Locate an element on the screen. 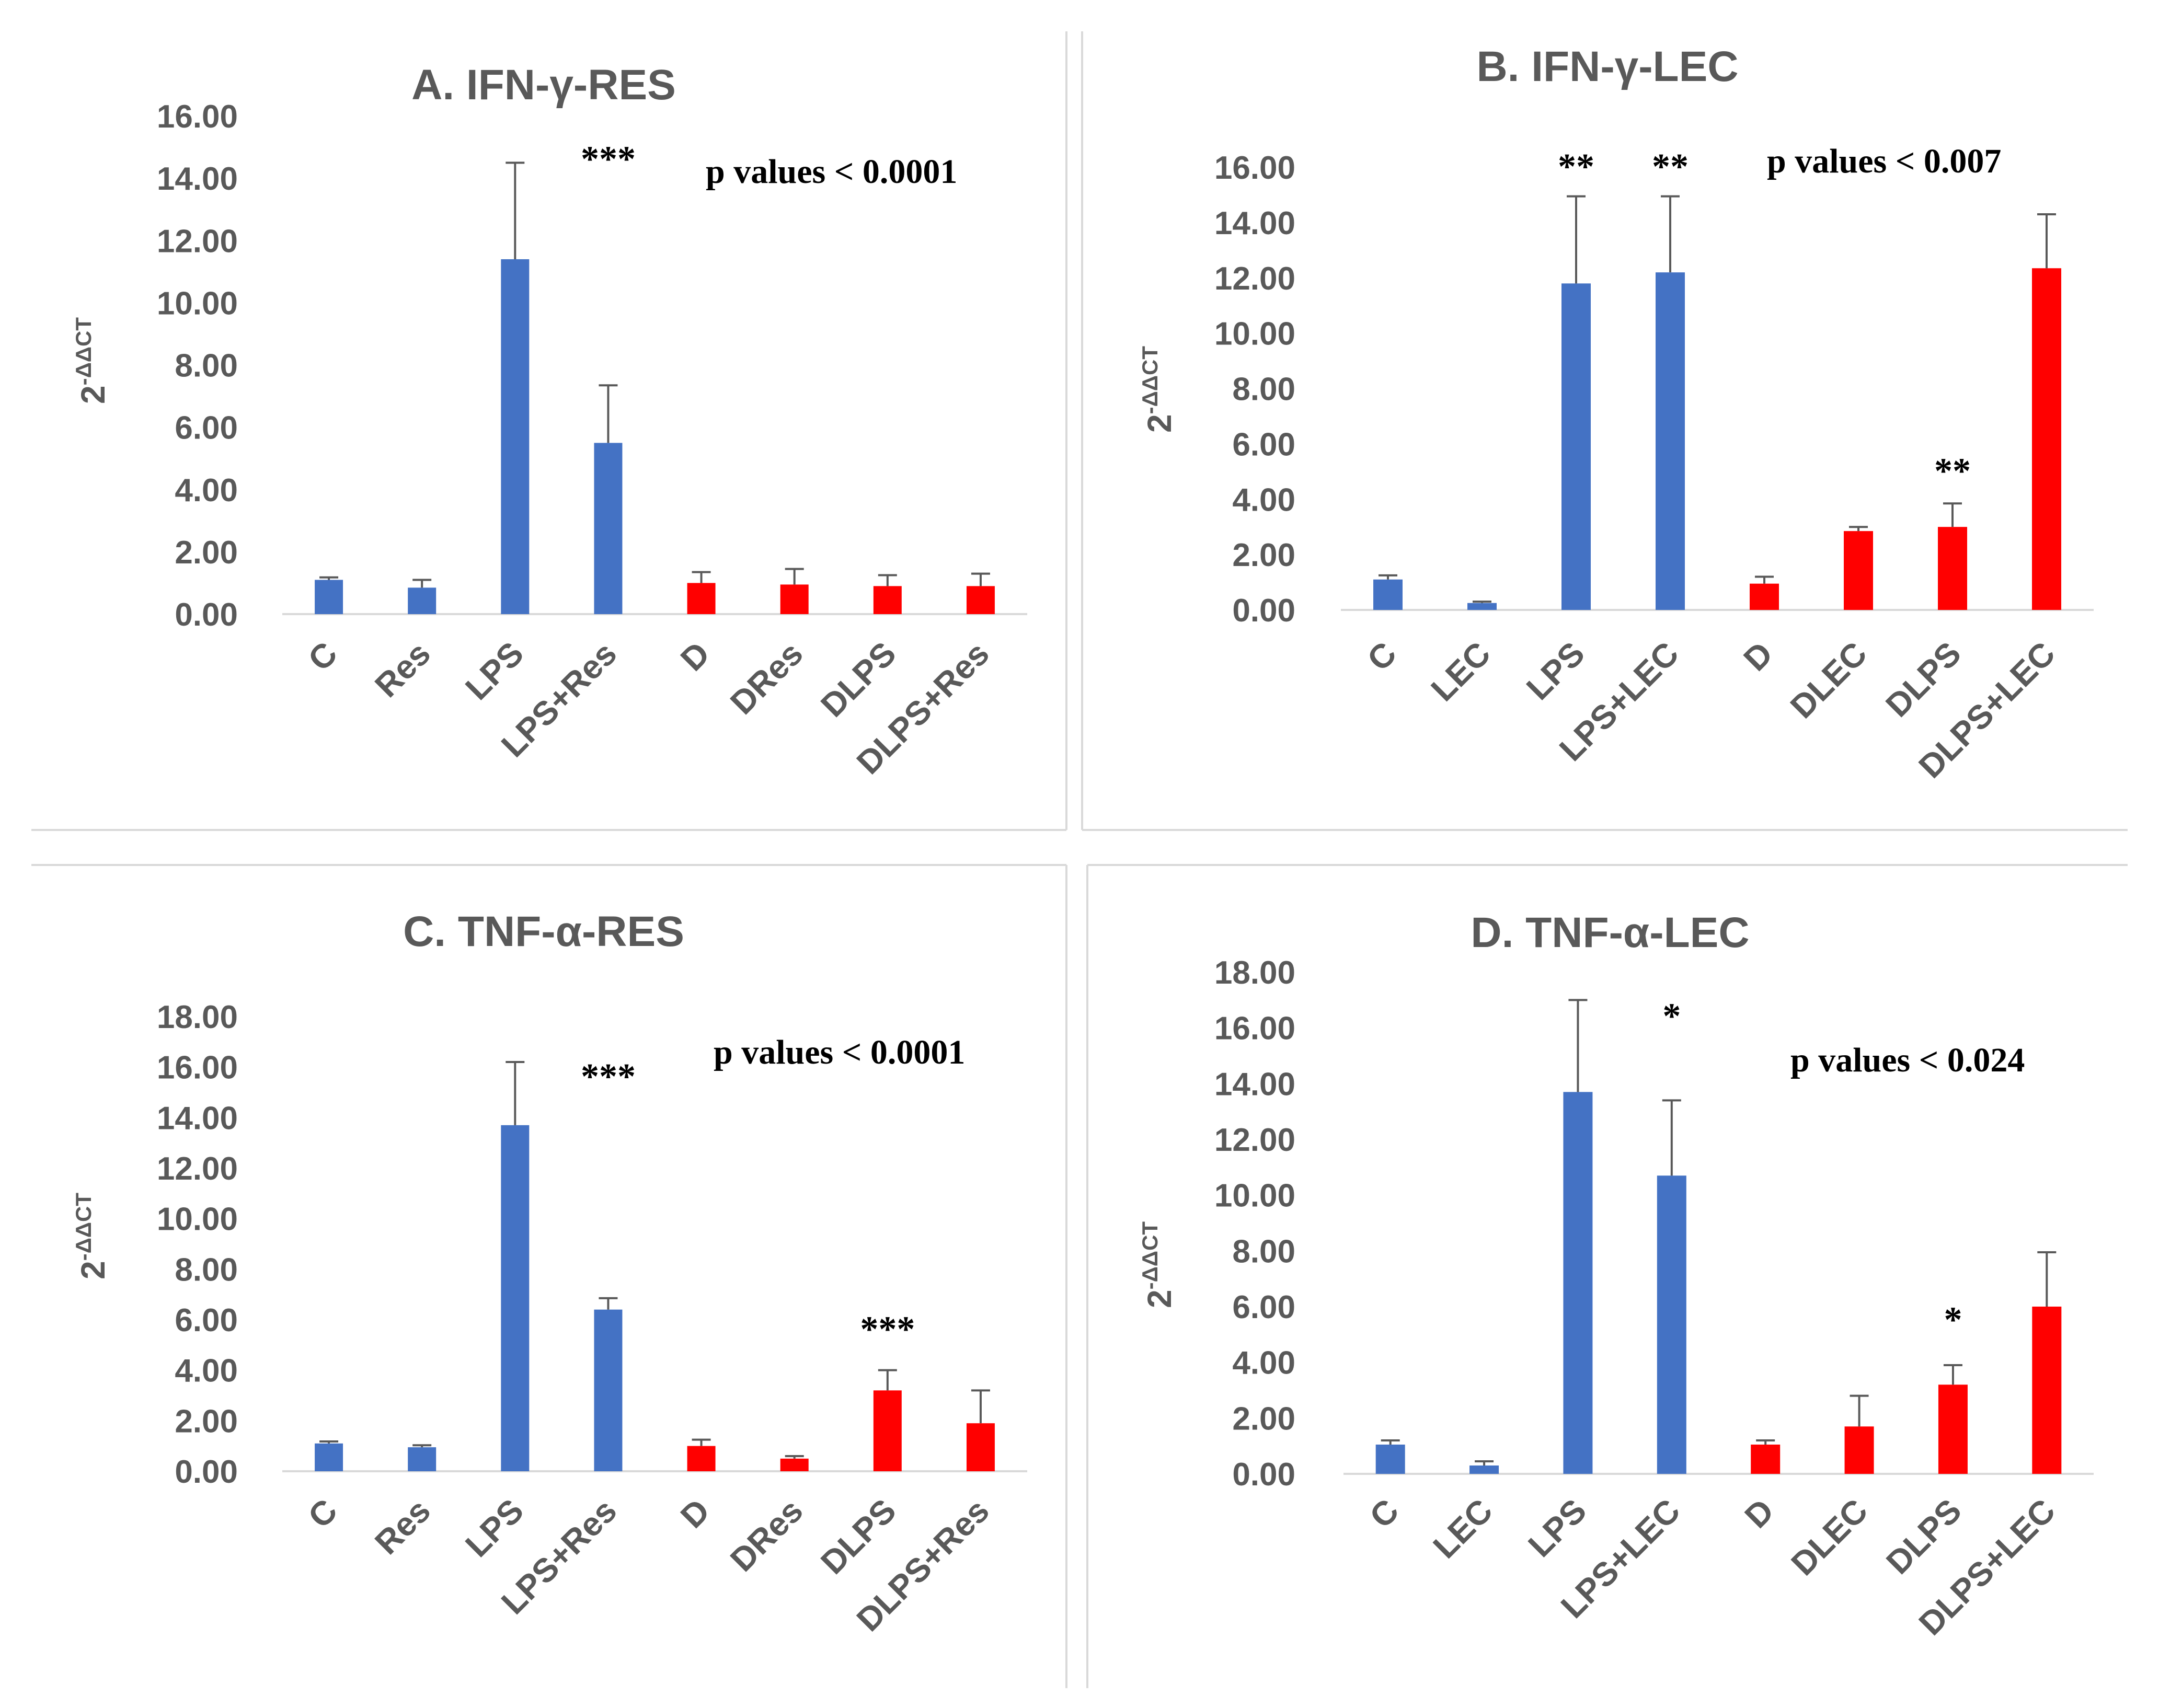  x-tick-label: DLEC is located at coordinates (1828, 679).